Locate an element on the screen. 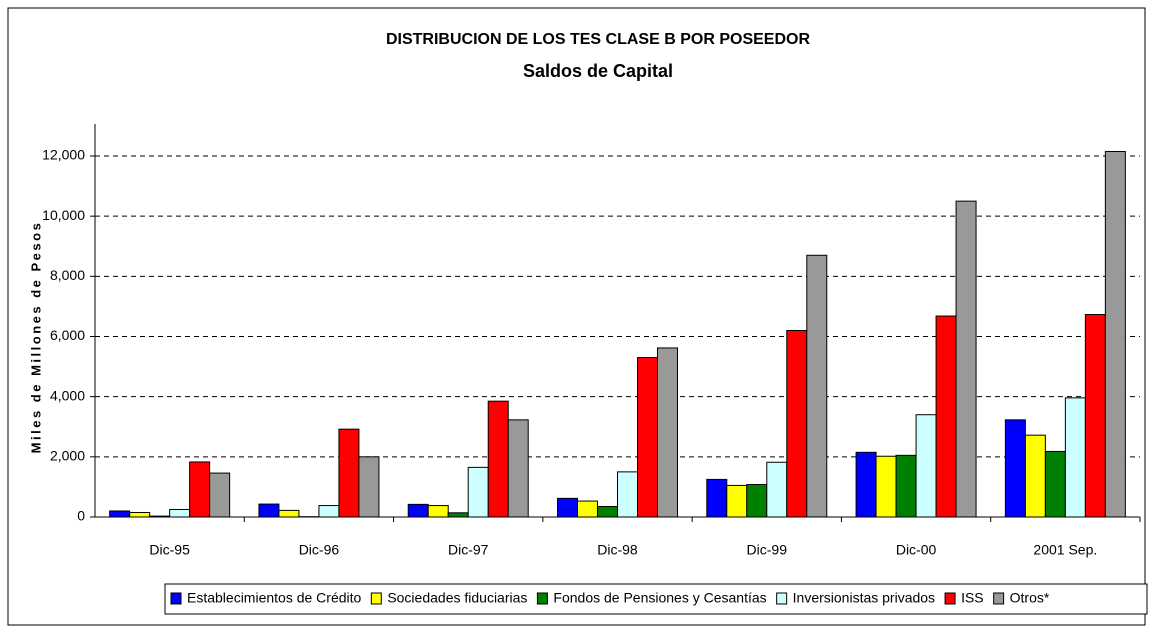 The image size is (1153, 632). legend-box is located at coordinates (656, 599).